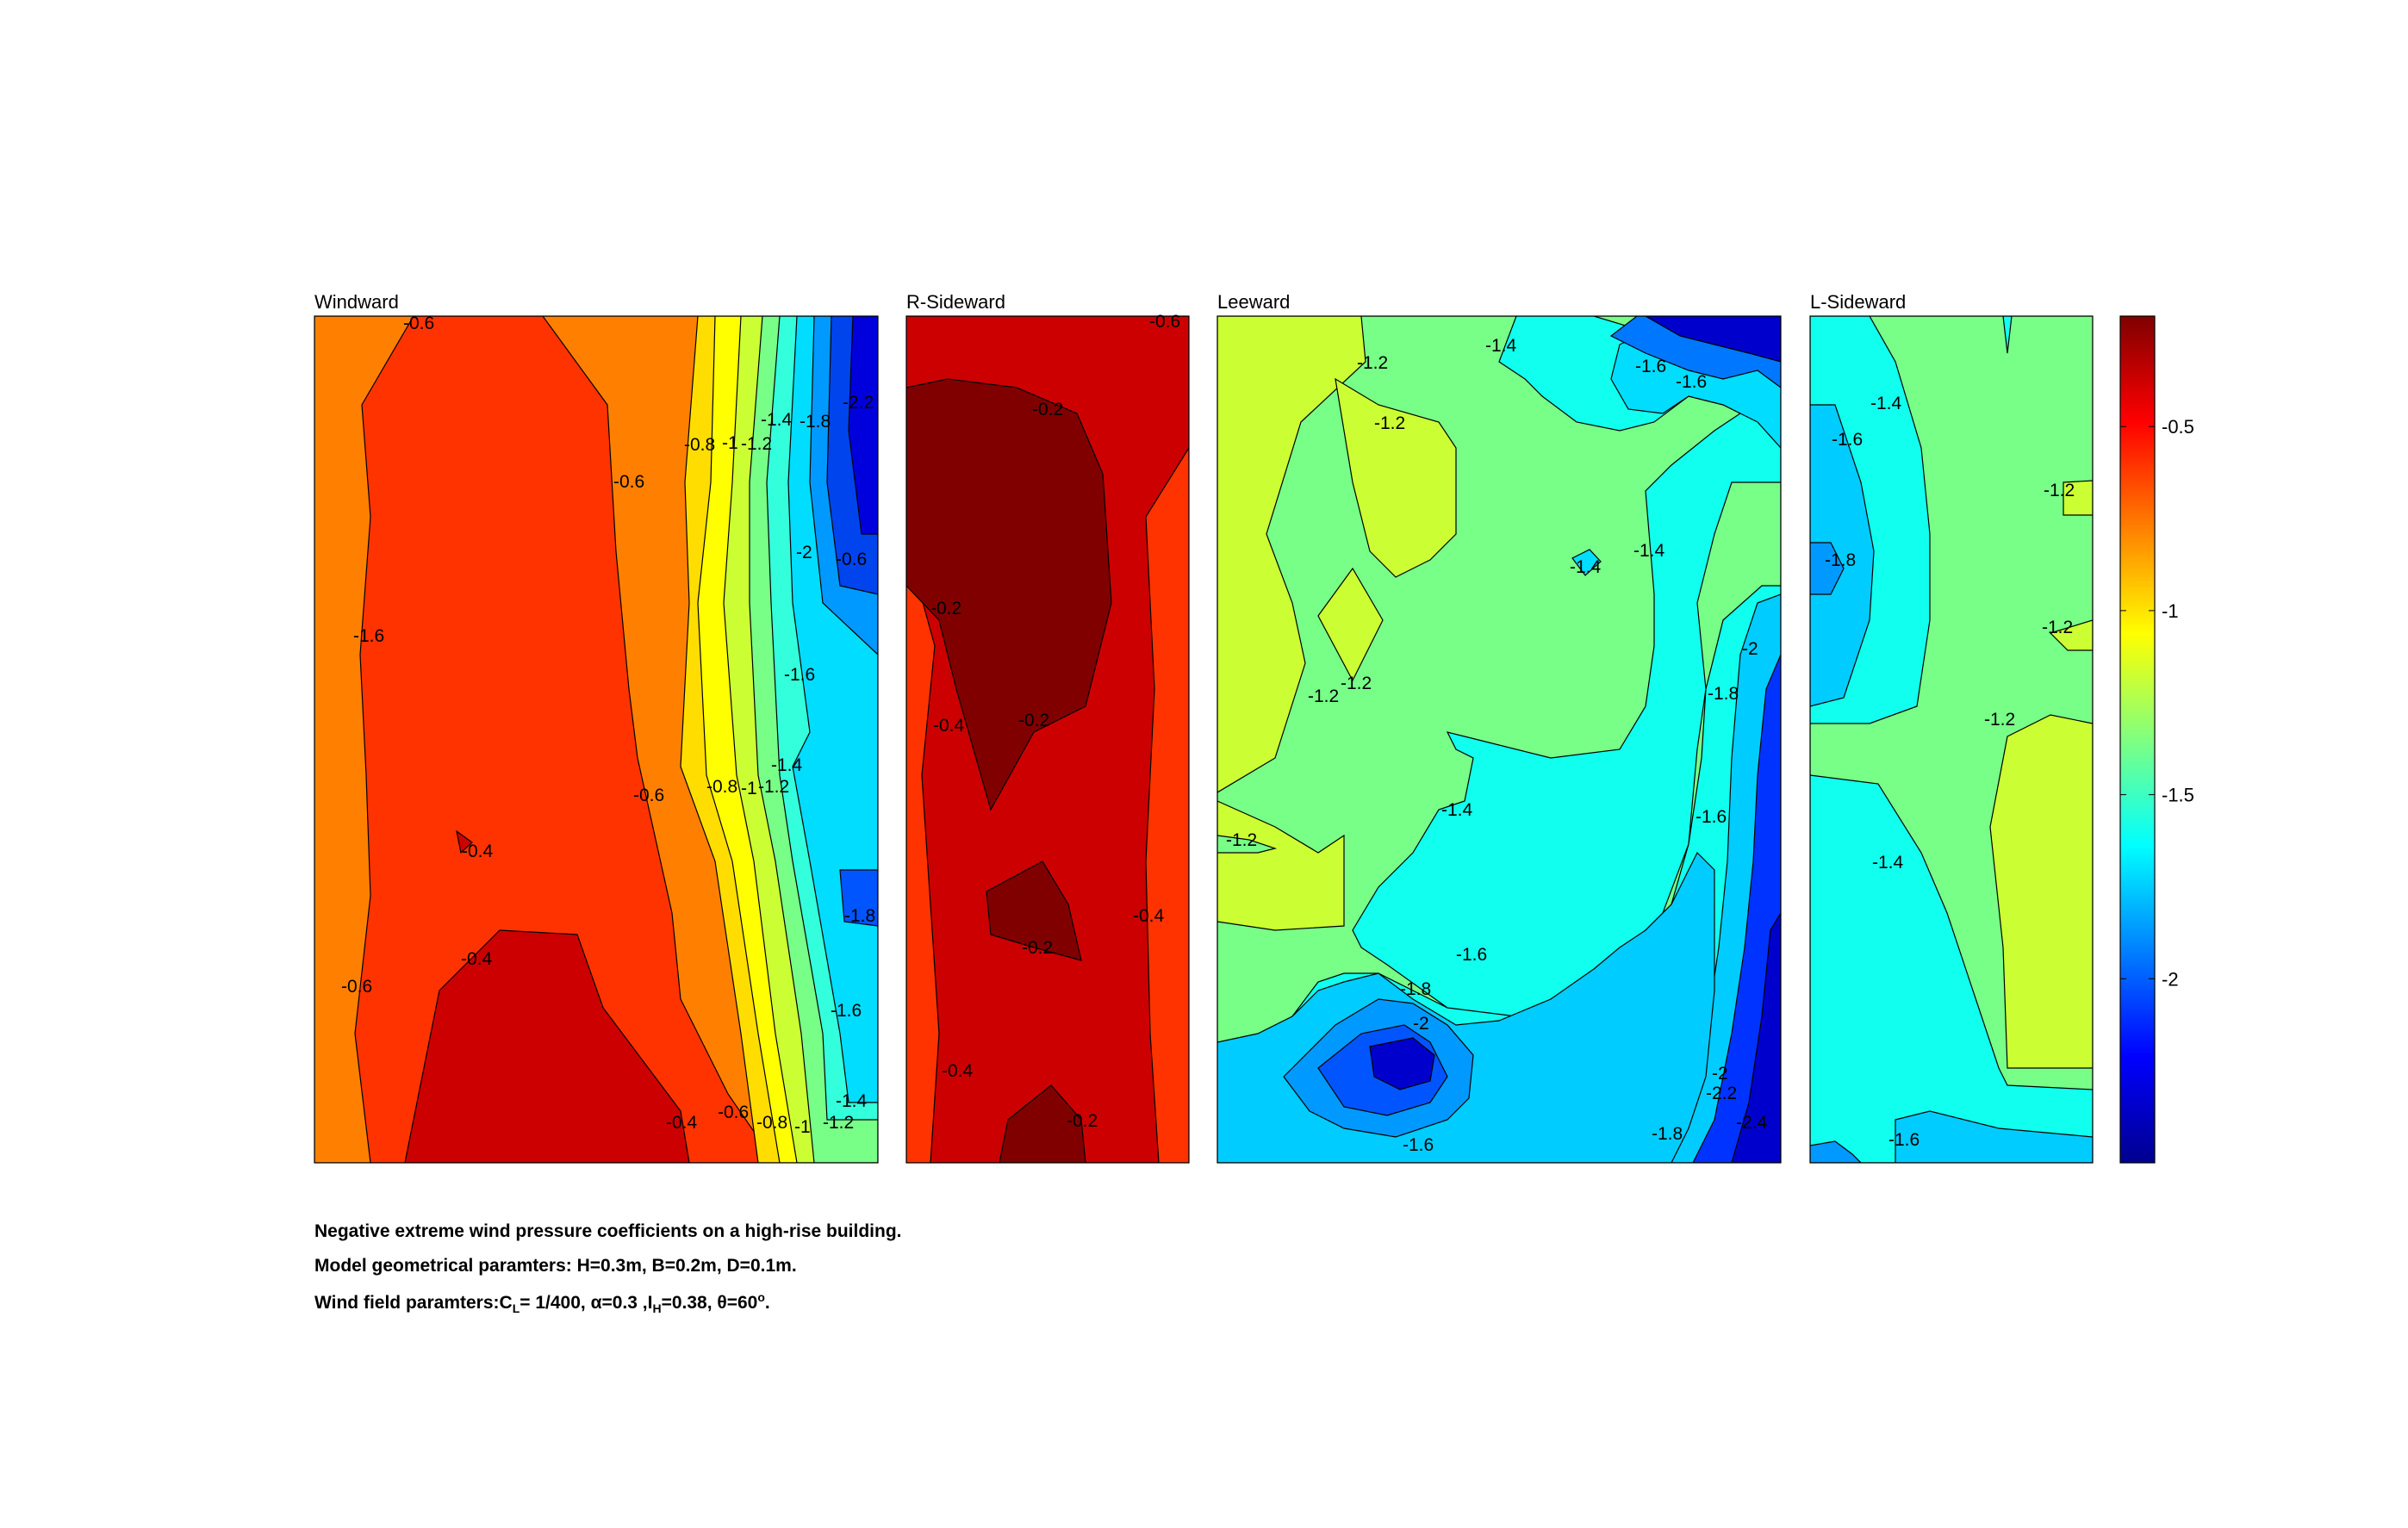 The width and height of the screenshot is (2408, 1528). I want to click on colorbar-tick-label: -2, so click(2171, 979).